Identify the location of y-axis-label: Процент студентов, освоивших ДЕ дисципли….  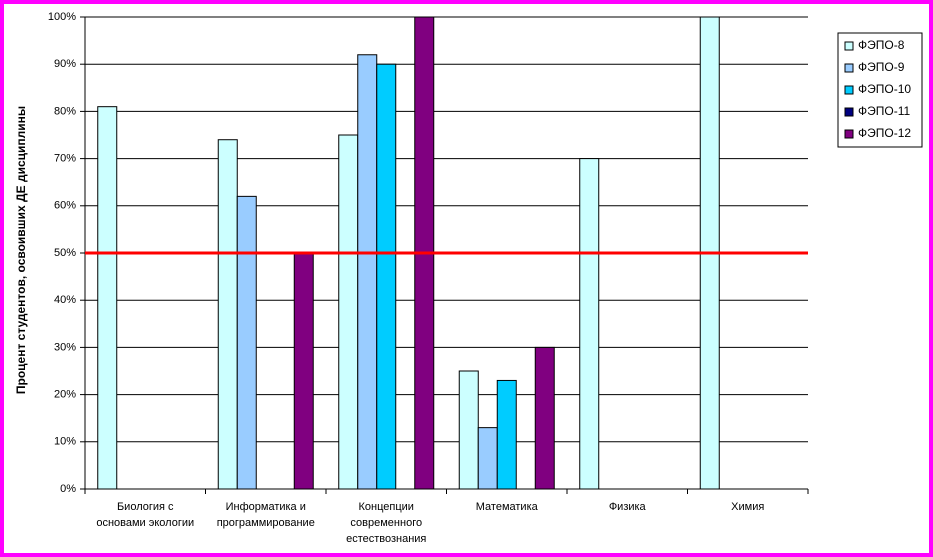
(21, 250).